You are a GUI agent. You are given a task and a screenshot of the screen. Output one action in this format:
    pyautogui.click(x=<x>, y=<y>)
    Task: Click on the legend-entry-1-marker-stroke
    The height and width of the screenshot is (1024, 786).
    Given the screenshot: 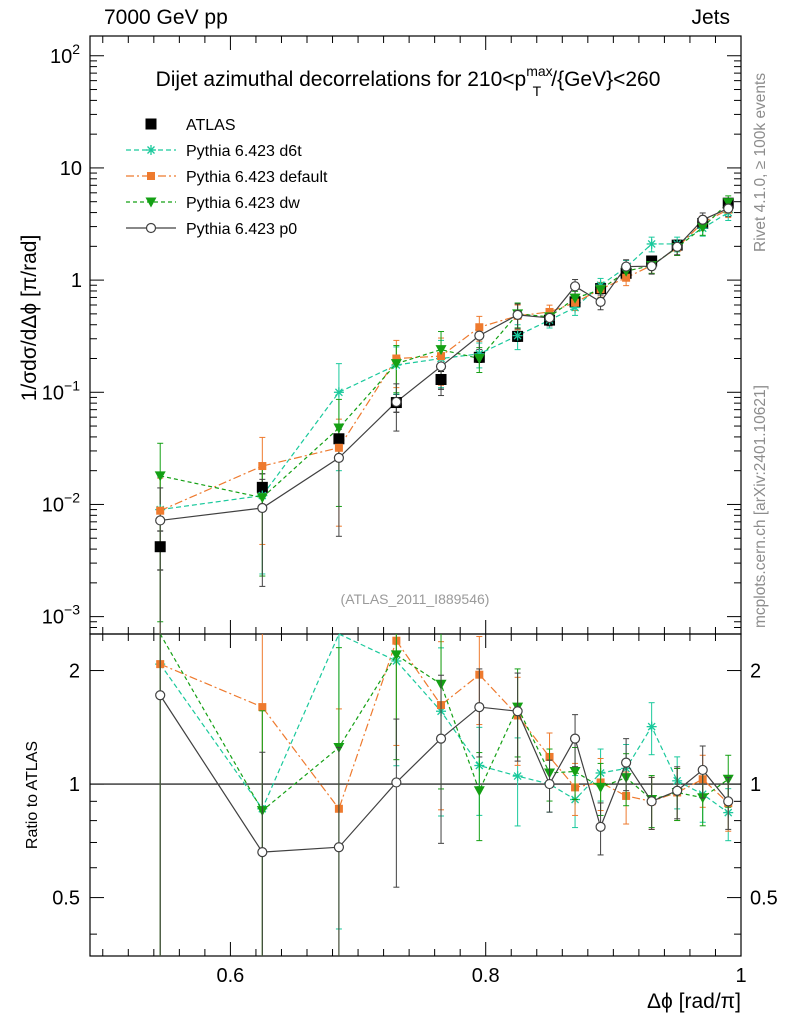 What is the action you would take?
    pyautogui.click(x=151, y=150)
    